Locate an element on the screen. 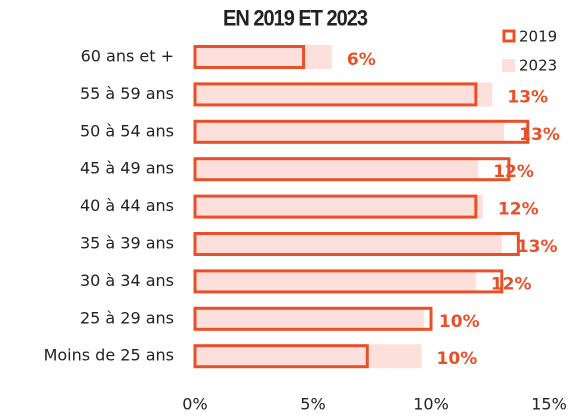 This screenshot has height=419, width=570. y-tick-label: 40 à 44 ans is located at coordinates (127, 205).